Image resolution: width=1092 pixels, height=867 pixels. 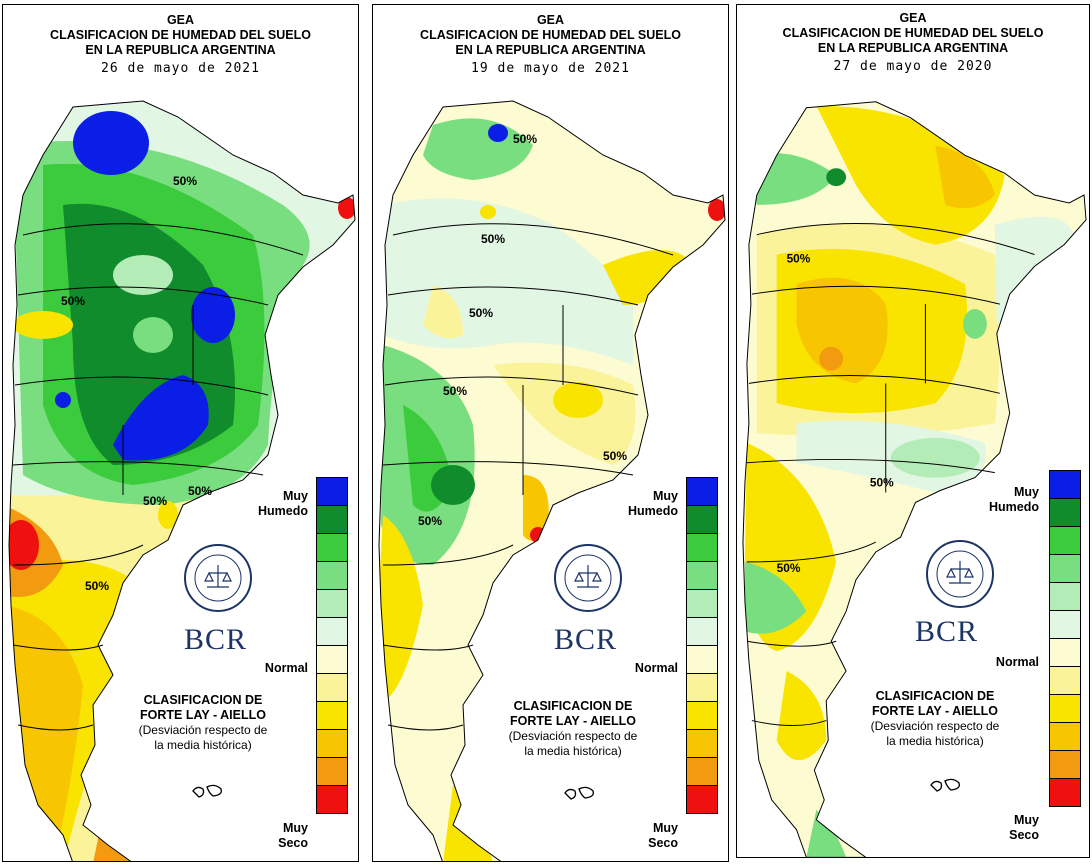 What do you see at coordinates (550, 68) in the screenshot?
I see `map-date: 19 de mayo de 2021` at bounding box center [550, 68].